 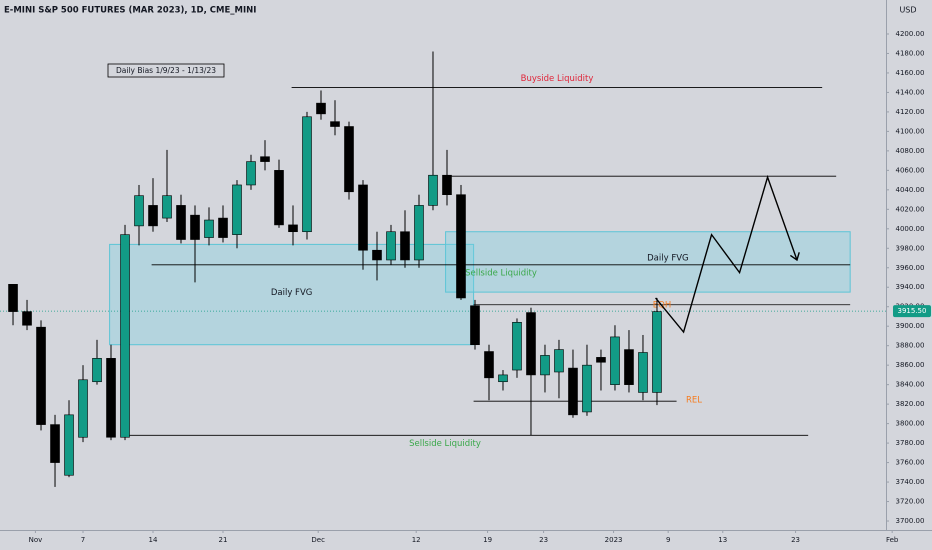 What do you see at coordinates (910, 443) in the screenshot?
I see `y-tick-label: 3780.00` at bounding box center [910, 443].